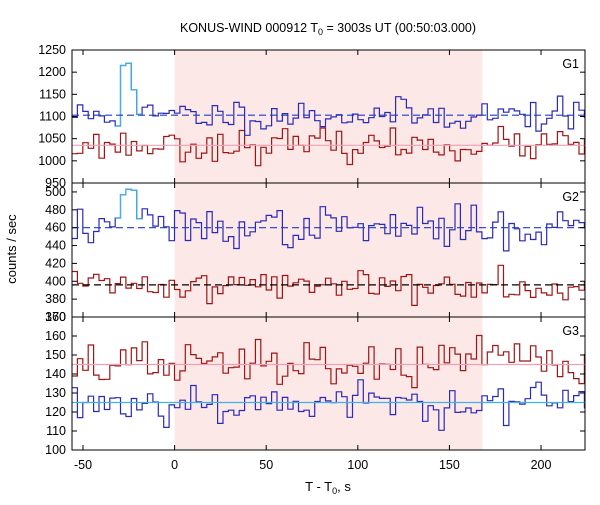  Describe the element at coordinates (55, 228) in the screenshot. I see `y-tick-label: 460` at that location.